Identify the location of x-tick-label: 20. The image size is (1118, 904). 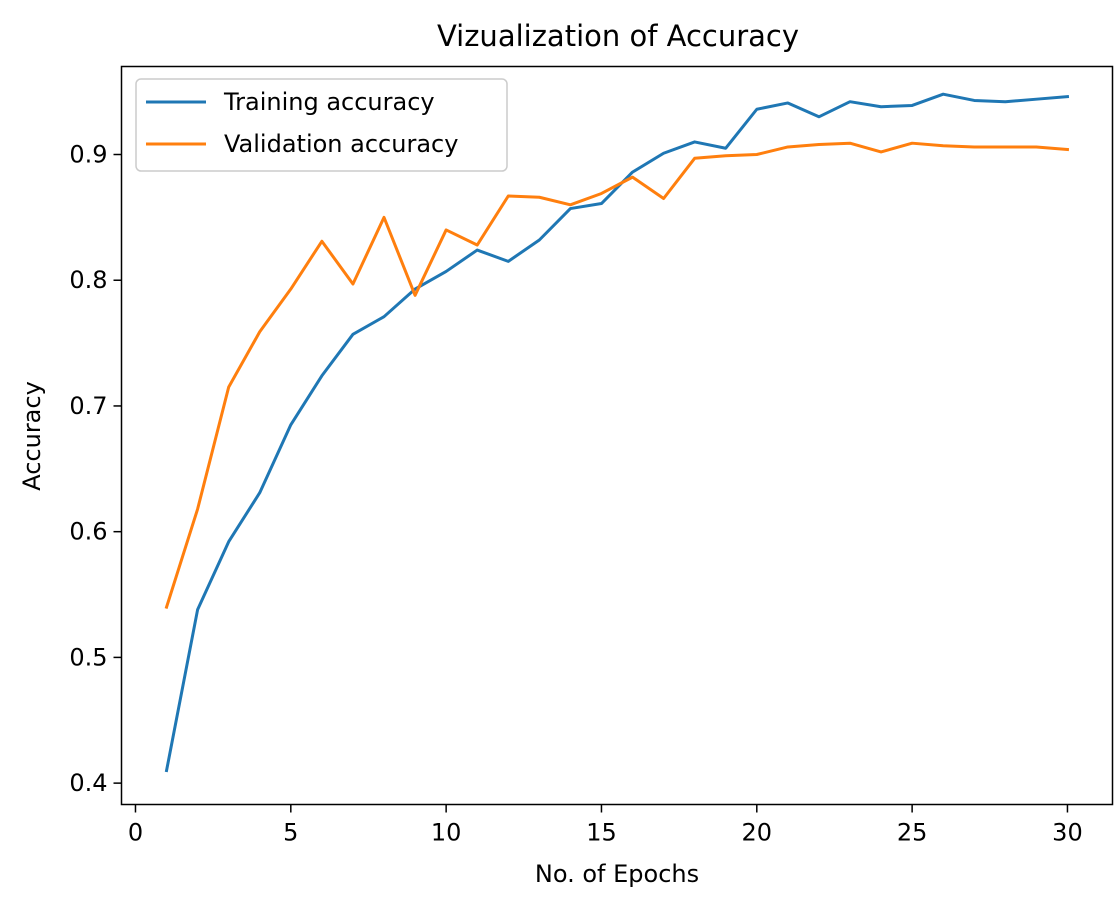
(757, 833).